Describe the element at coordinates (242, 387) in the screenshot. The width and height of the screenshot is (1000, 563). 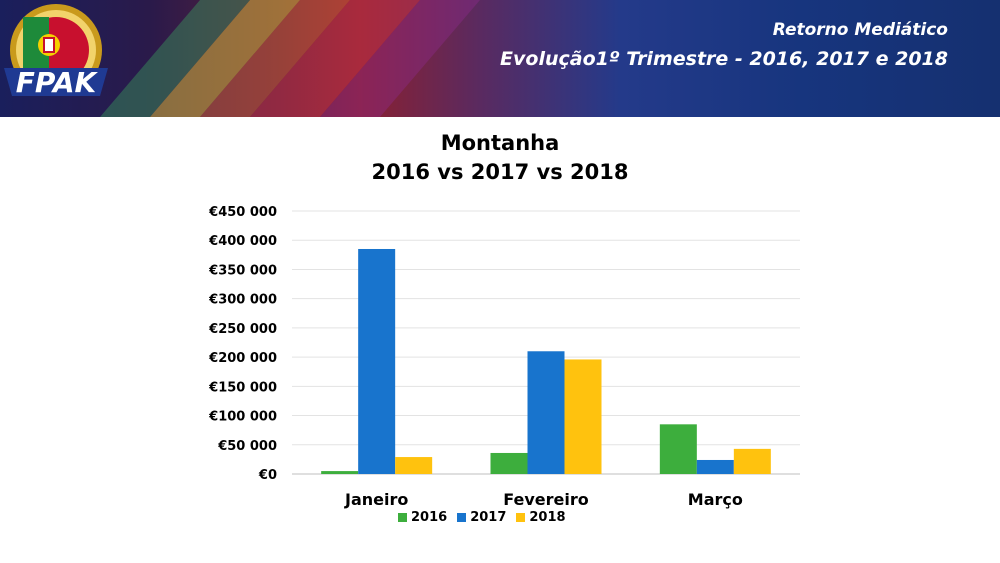
I see `y-tick-label: €150 000` at that location.